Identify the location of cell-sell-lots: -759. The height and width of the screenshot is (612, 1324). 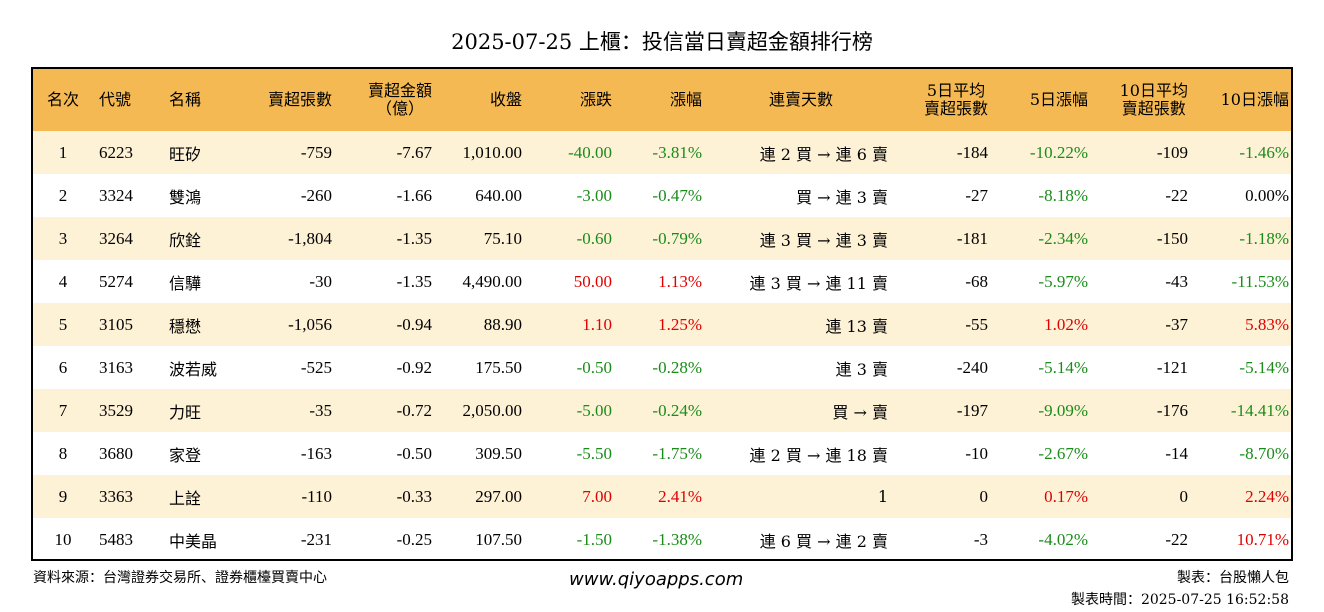
(316, 152).